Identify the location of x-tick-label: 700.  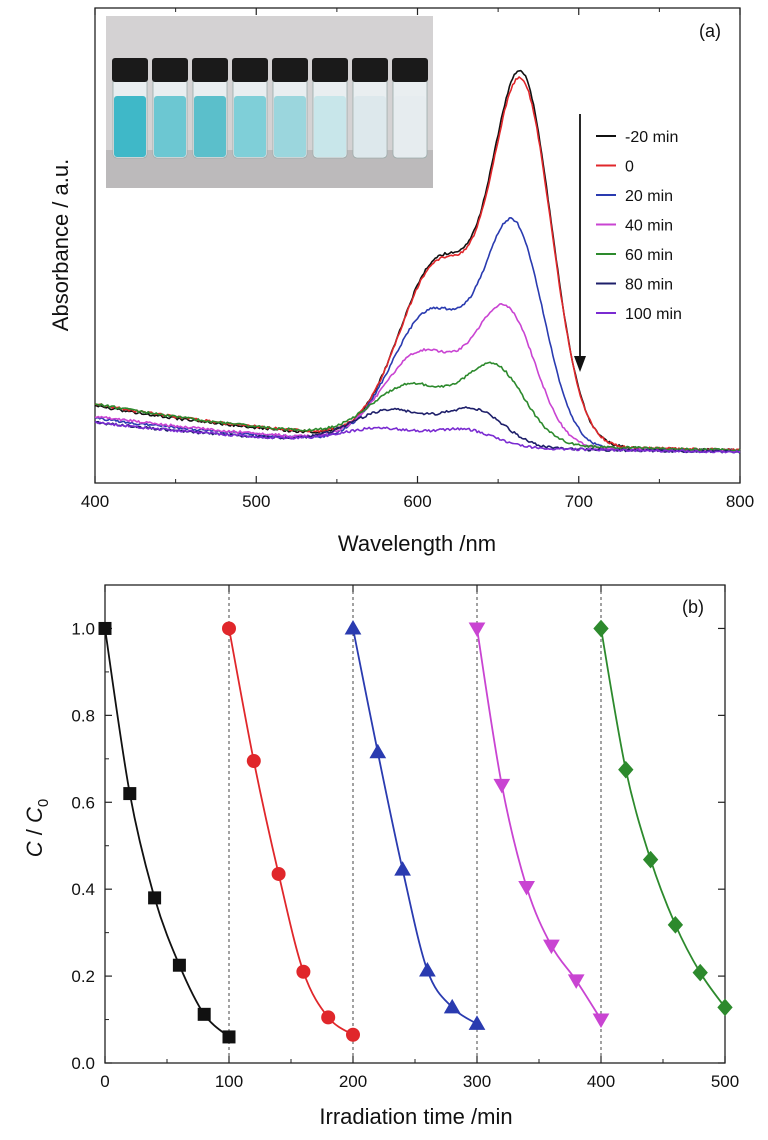
(579, 501).